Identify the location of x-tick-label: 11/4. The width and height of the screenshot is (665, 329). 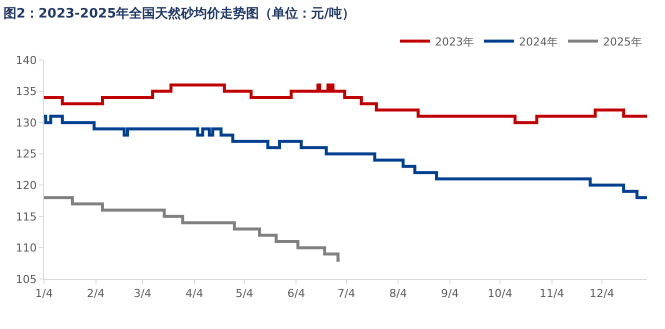
(551, 293).